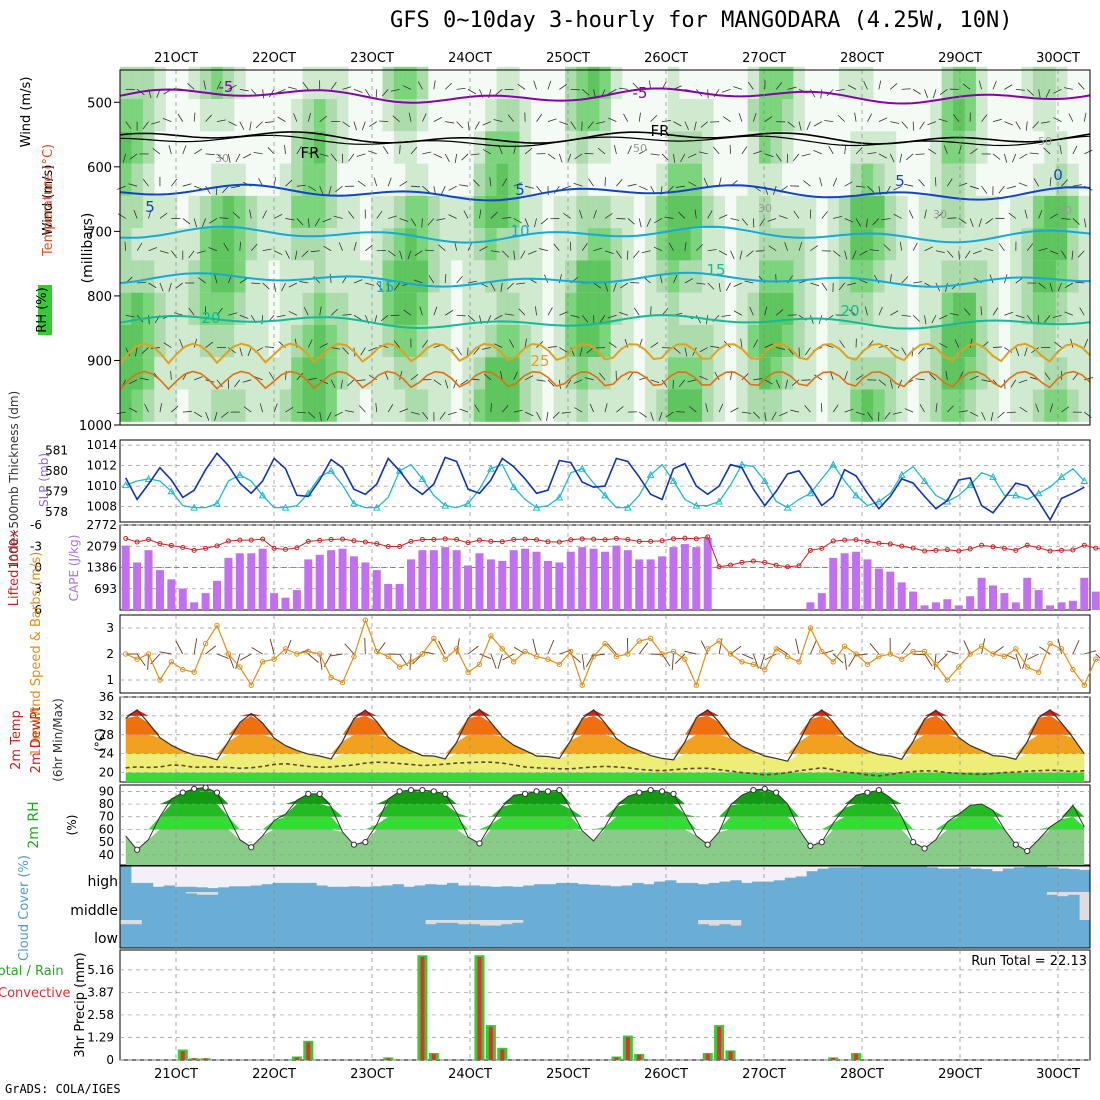  Describe the element at coordinates (372, 1074) in the screenshot. I see `x-tick-label-bottom: 23OCT` at that location.